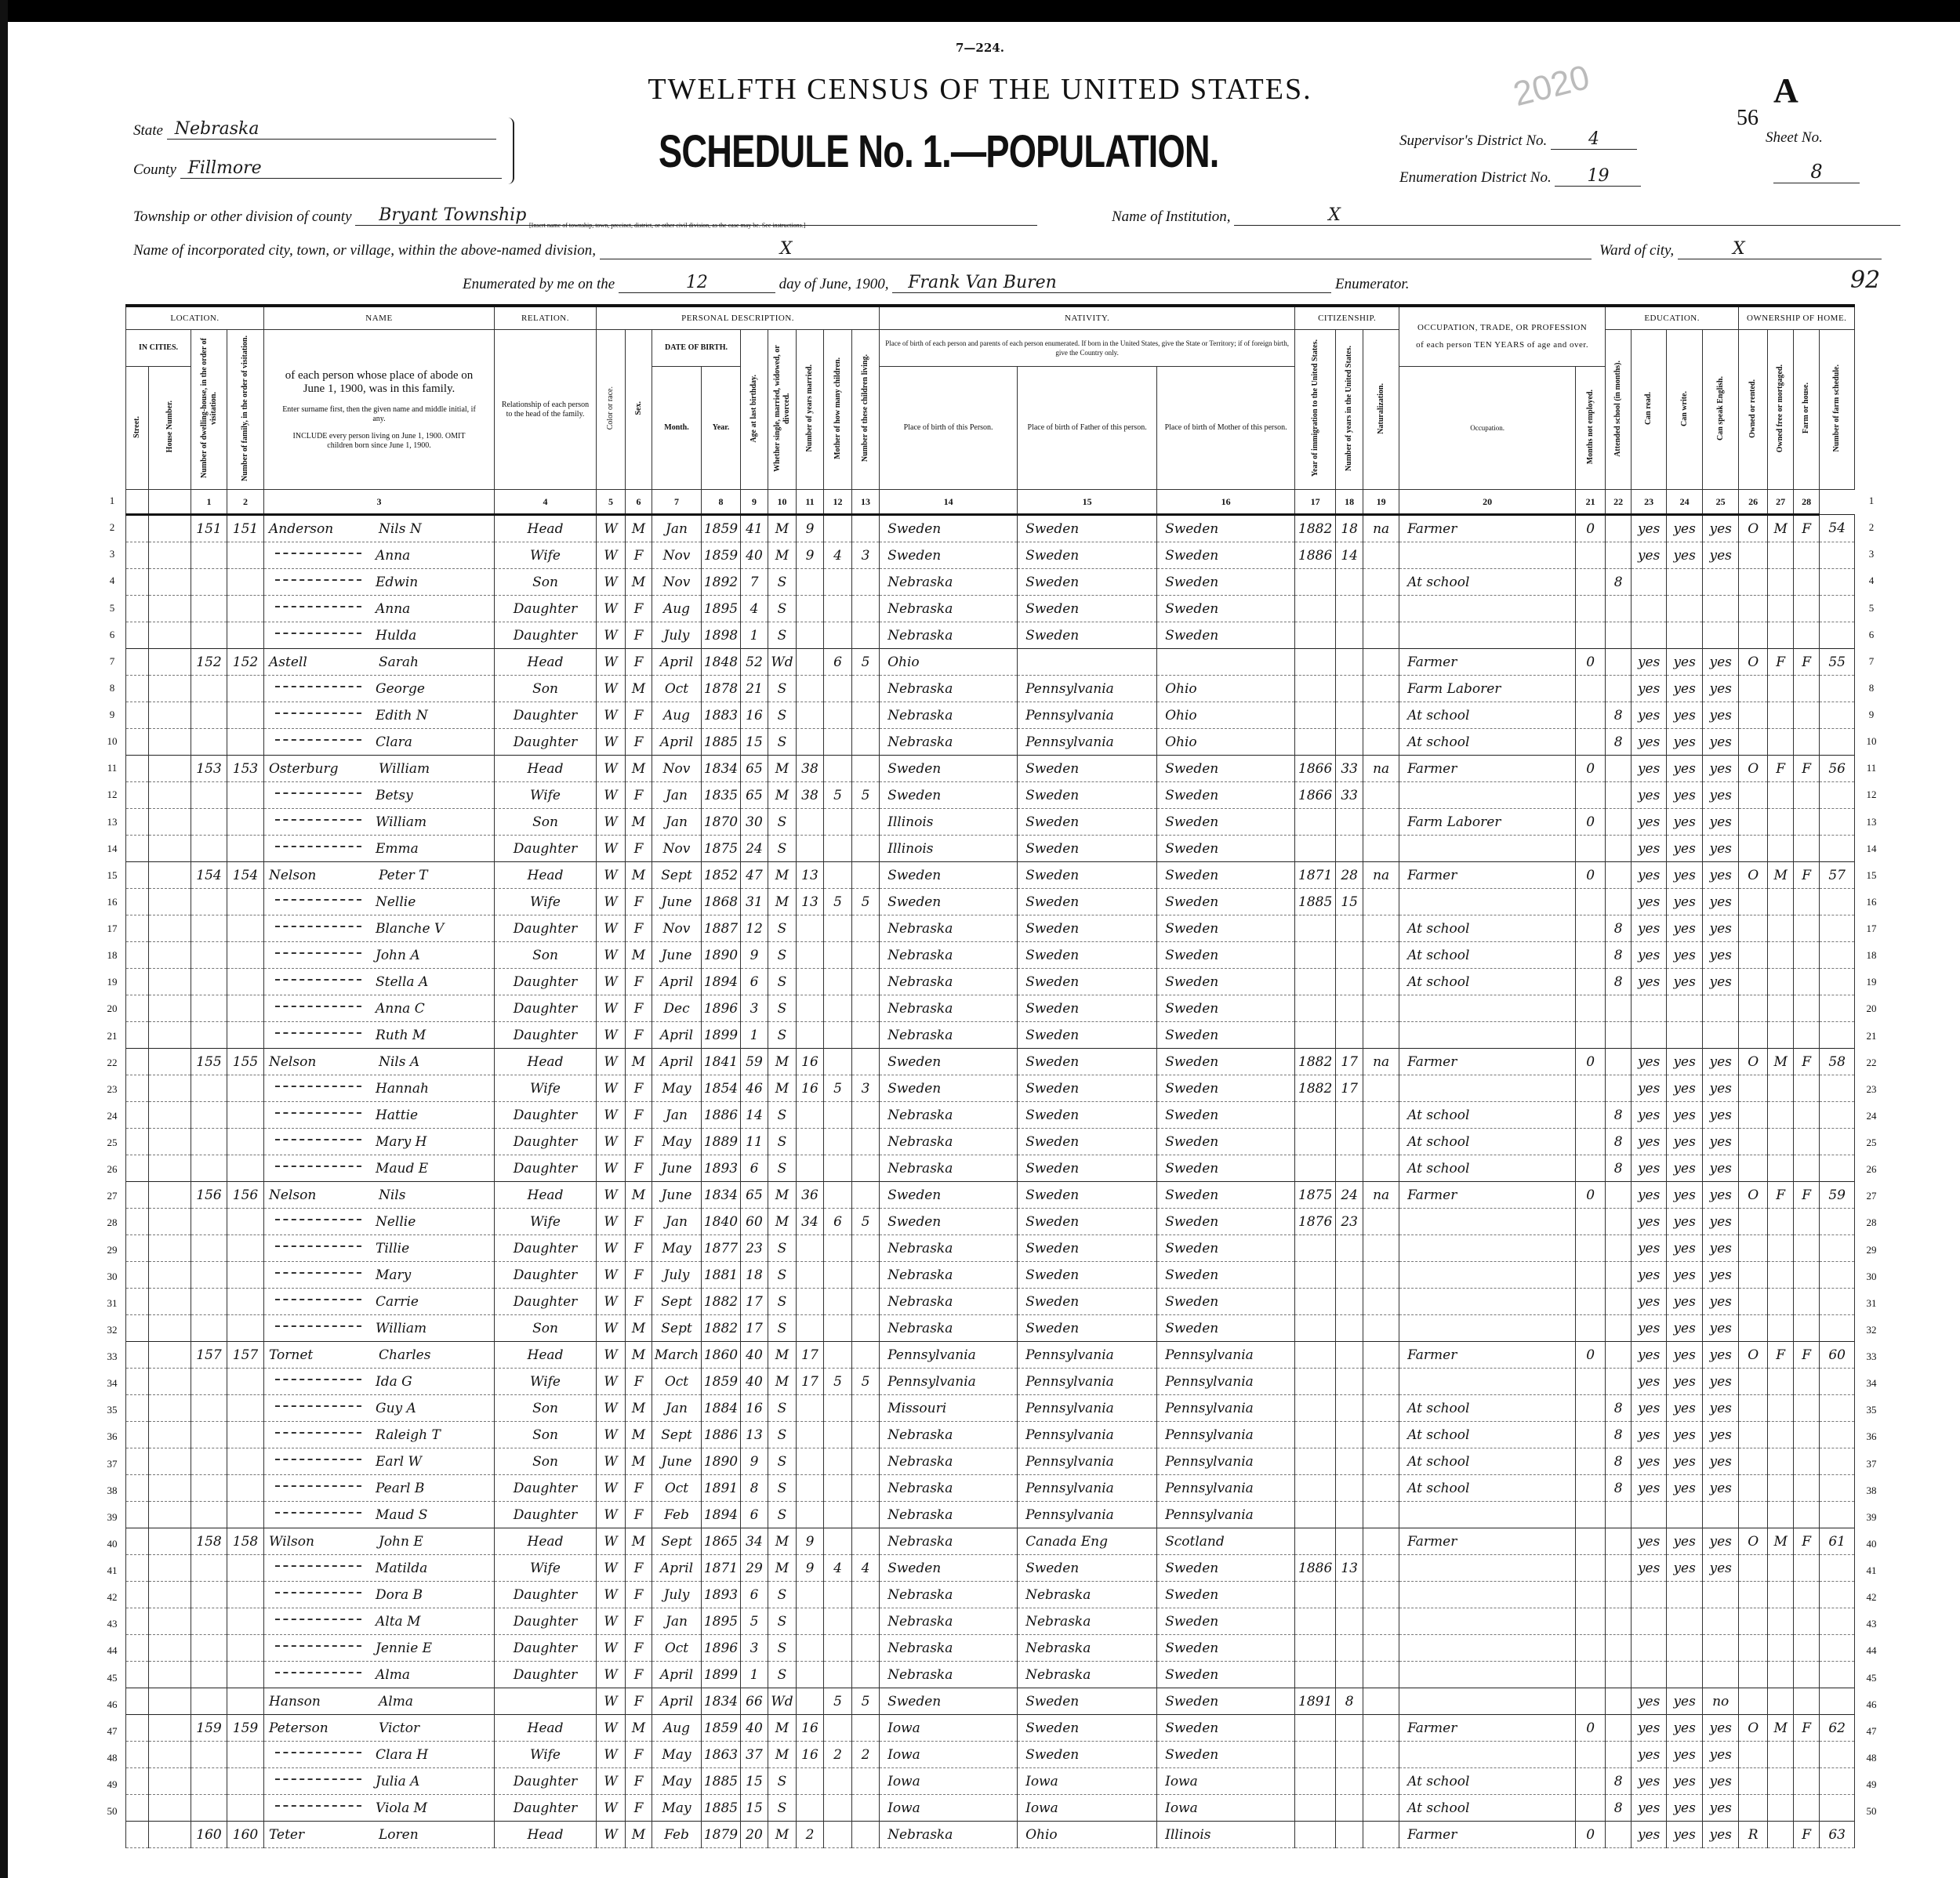 This screenshot has height=1878, width=1960. Describe the element at coordinates (721, 1168) in the screenshot. I see `cell-year: 1893` at that location.